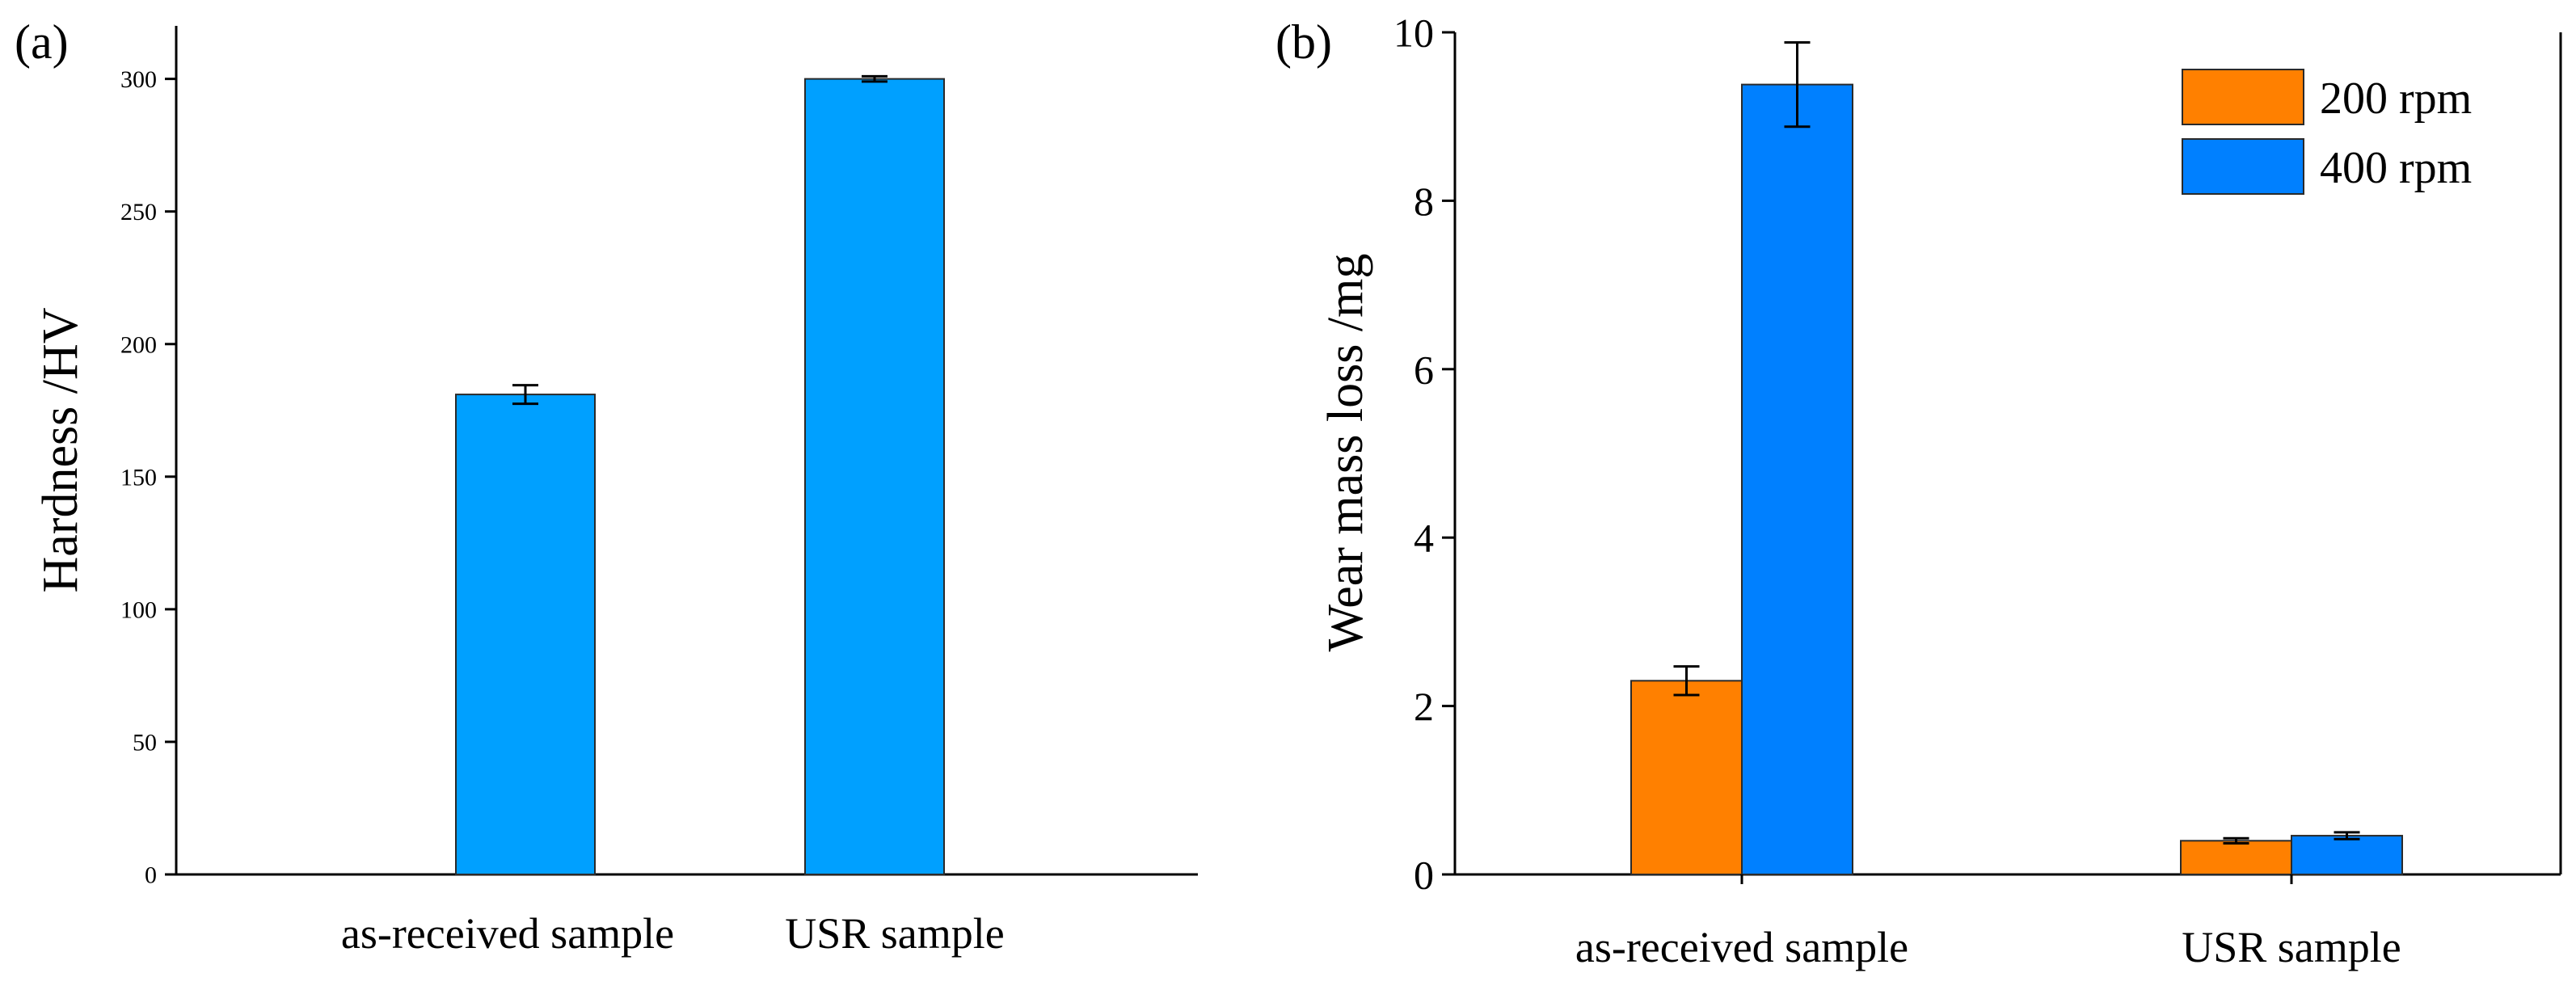 The height and width of the screenshot is (990, 2576). I want to click on panel-b-bar-400-rpm-as-received-sample, so click(1797, 479).